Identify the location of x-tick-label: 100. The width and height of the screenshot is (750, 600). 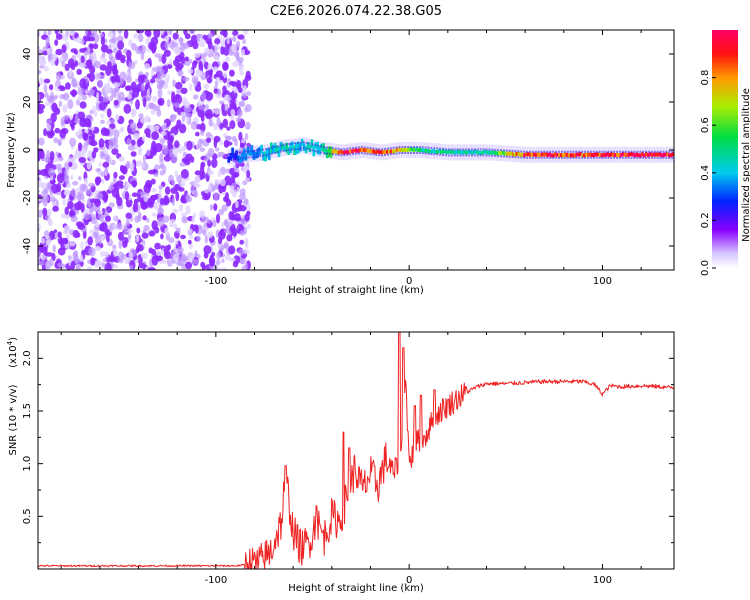
(602, 281).